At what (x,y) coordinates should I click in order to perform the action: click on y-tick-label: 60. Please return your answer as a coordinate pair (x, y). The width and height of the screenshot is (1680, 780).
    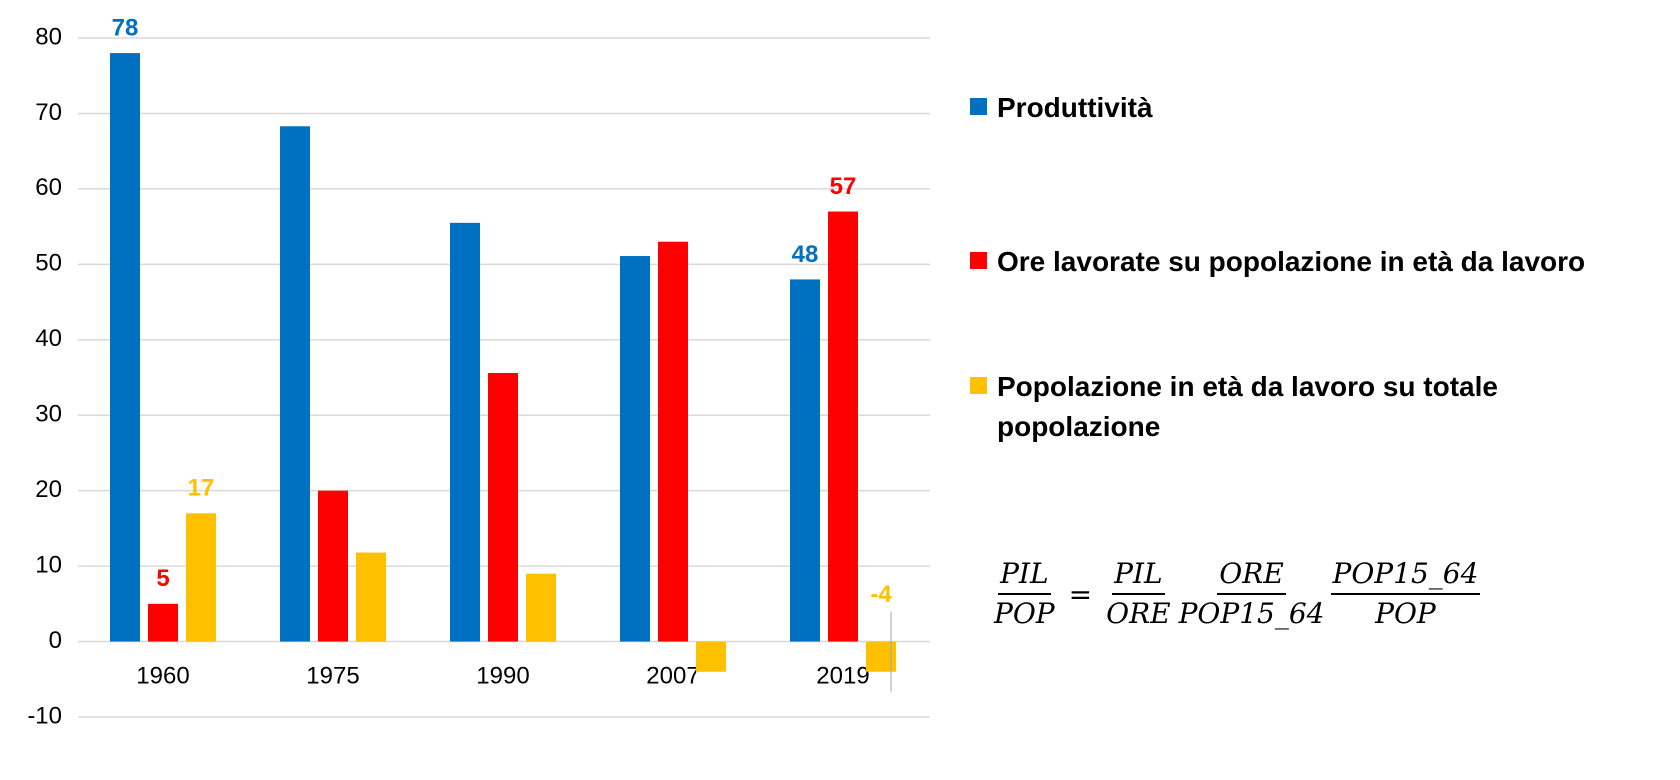
    Looking at the image, I should click on (48, 187).